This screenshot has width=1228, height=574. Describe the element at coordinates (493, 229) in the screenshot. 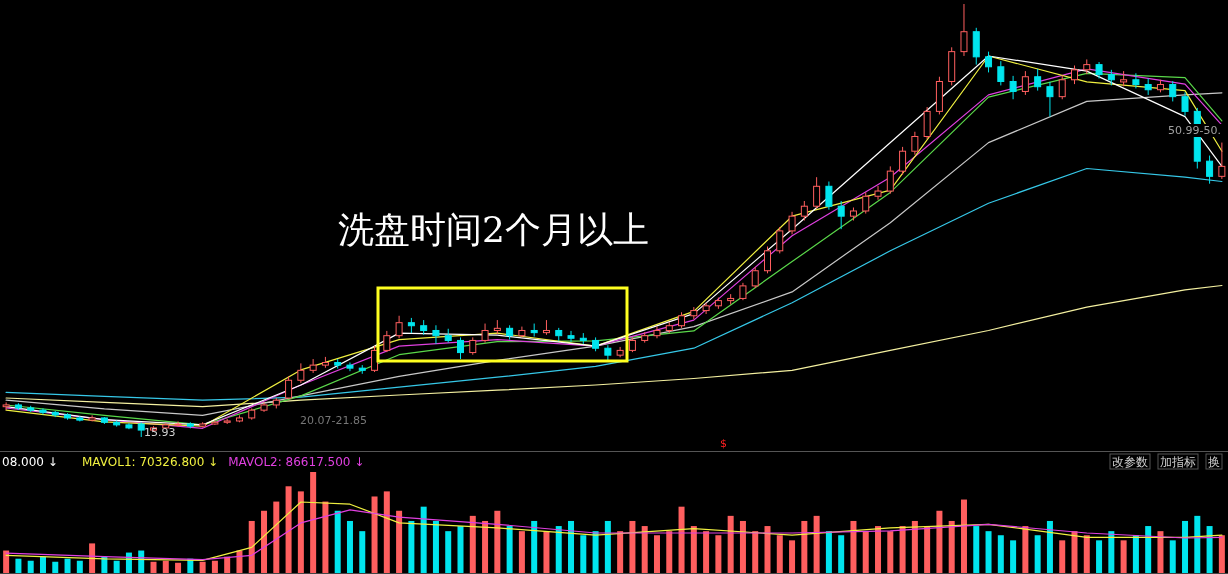

I see `annotation: 洗盘时间2个月以上` at that location.